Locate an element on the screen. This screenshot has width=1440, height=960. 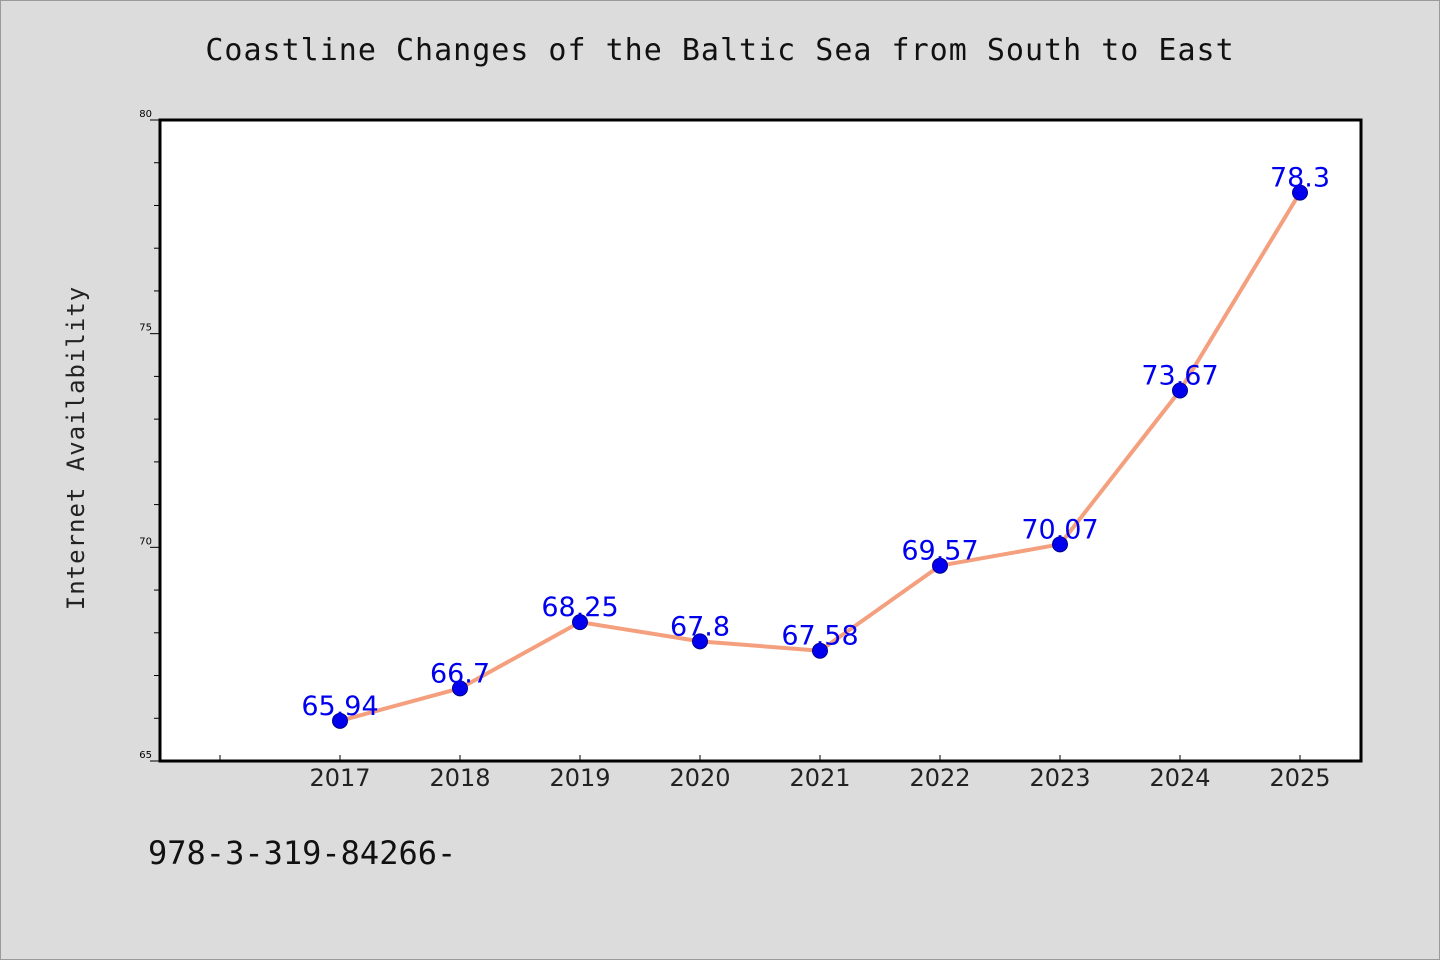
y-axis-ticks: 65 70 75 80 is located at coordinates (149, 435).